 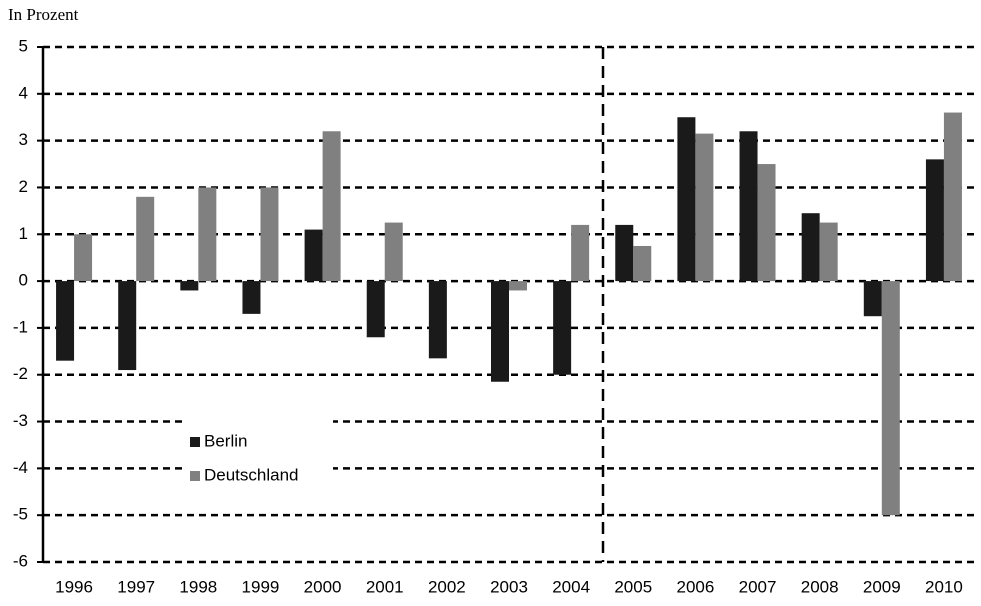 I want to click on x-tick-label: 1999, so click(x=261, y=586).